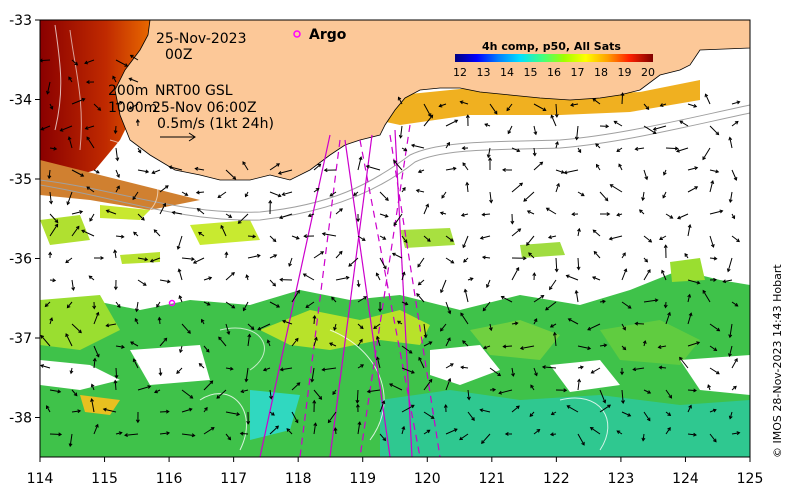  I want to click on colorbar-tick-label: 16, so click(554, 72).